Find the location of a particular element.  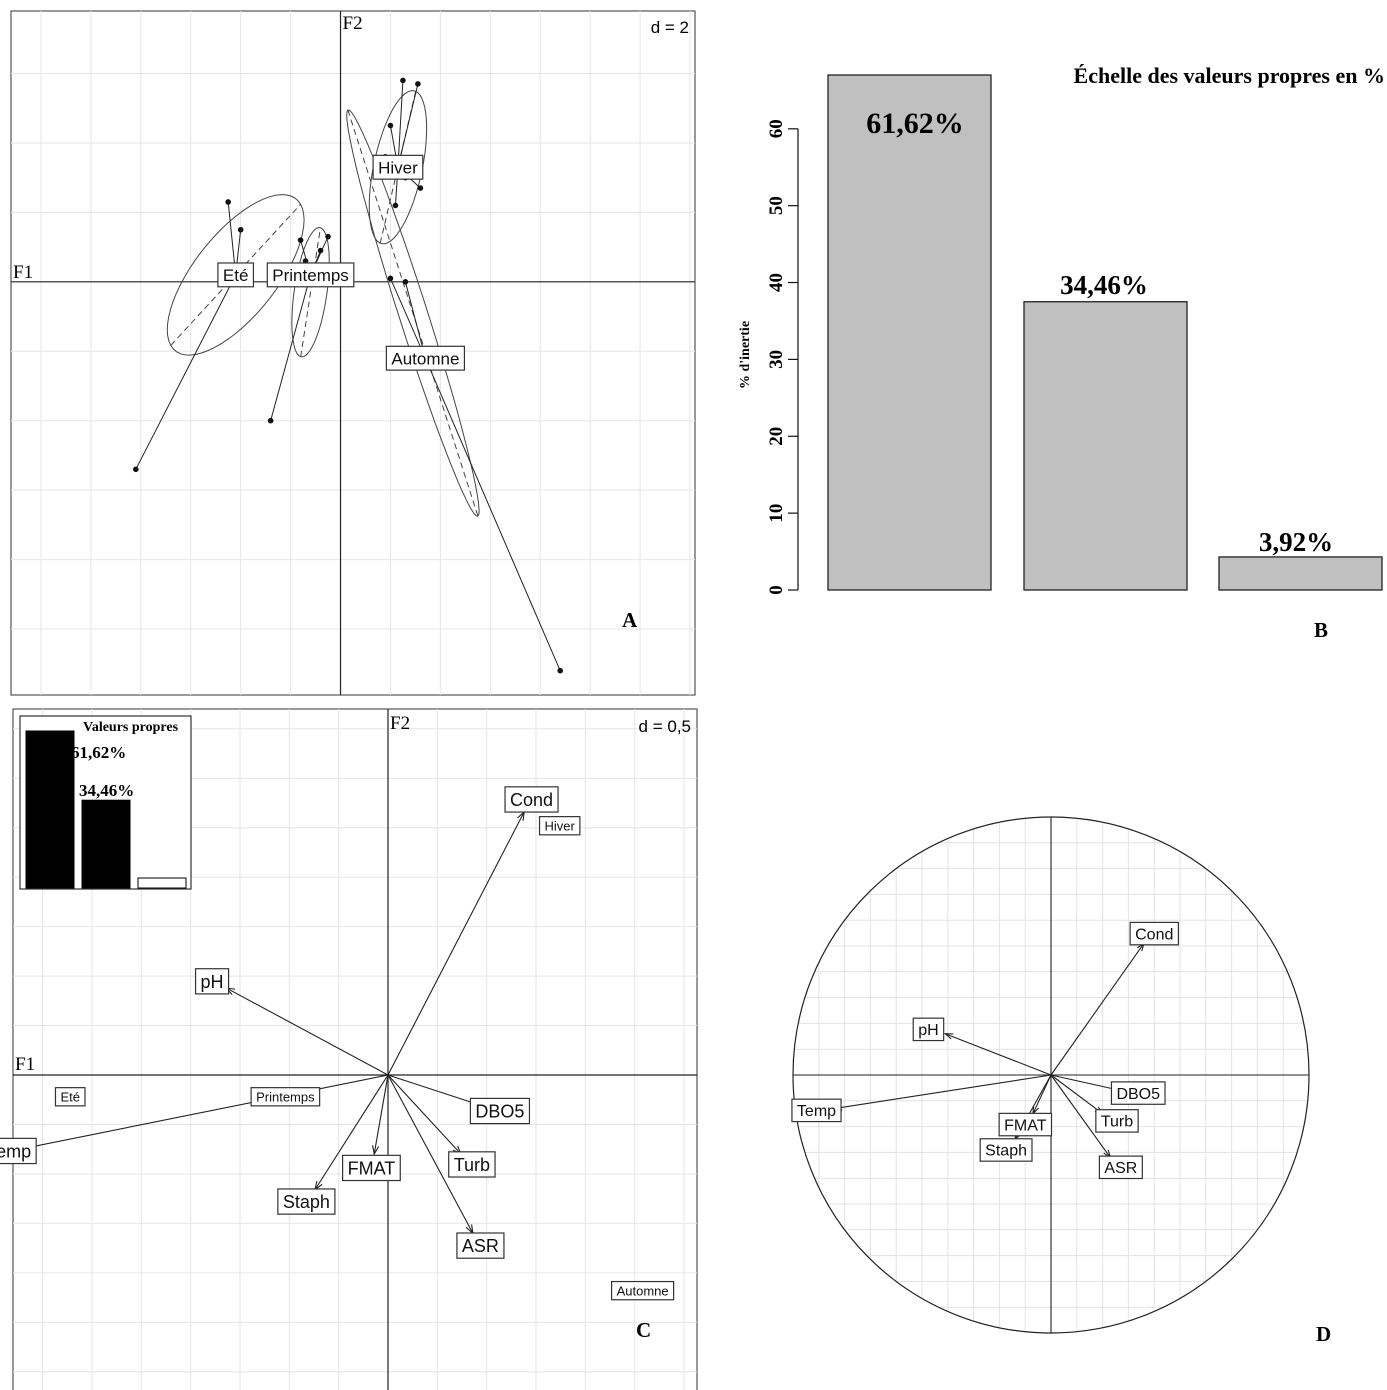

panel-a-x-axis-label: F1 is located at coordinates (23, 272).